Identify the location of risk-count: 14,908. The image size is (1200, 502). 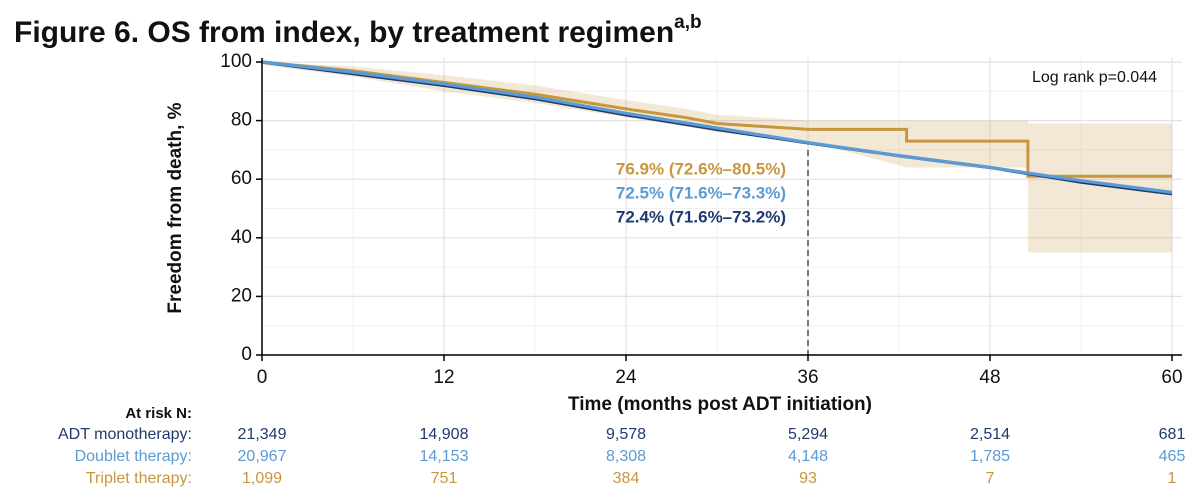
(444, 434).